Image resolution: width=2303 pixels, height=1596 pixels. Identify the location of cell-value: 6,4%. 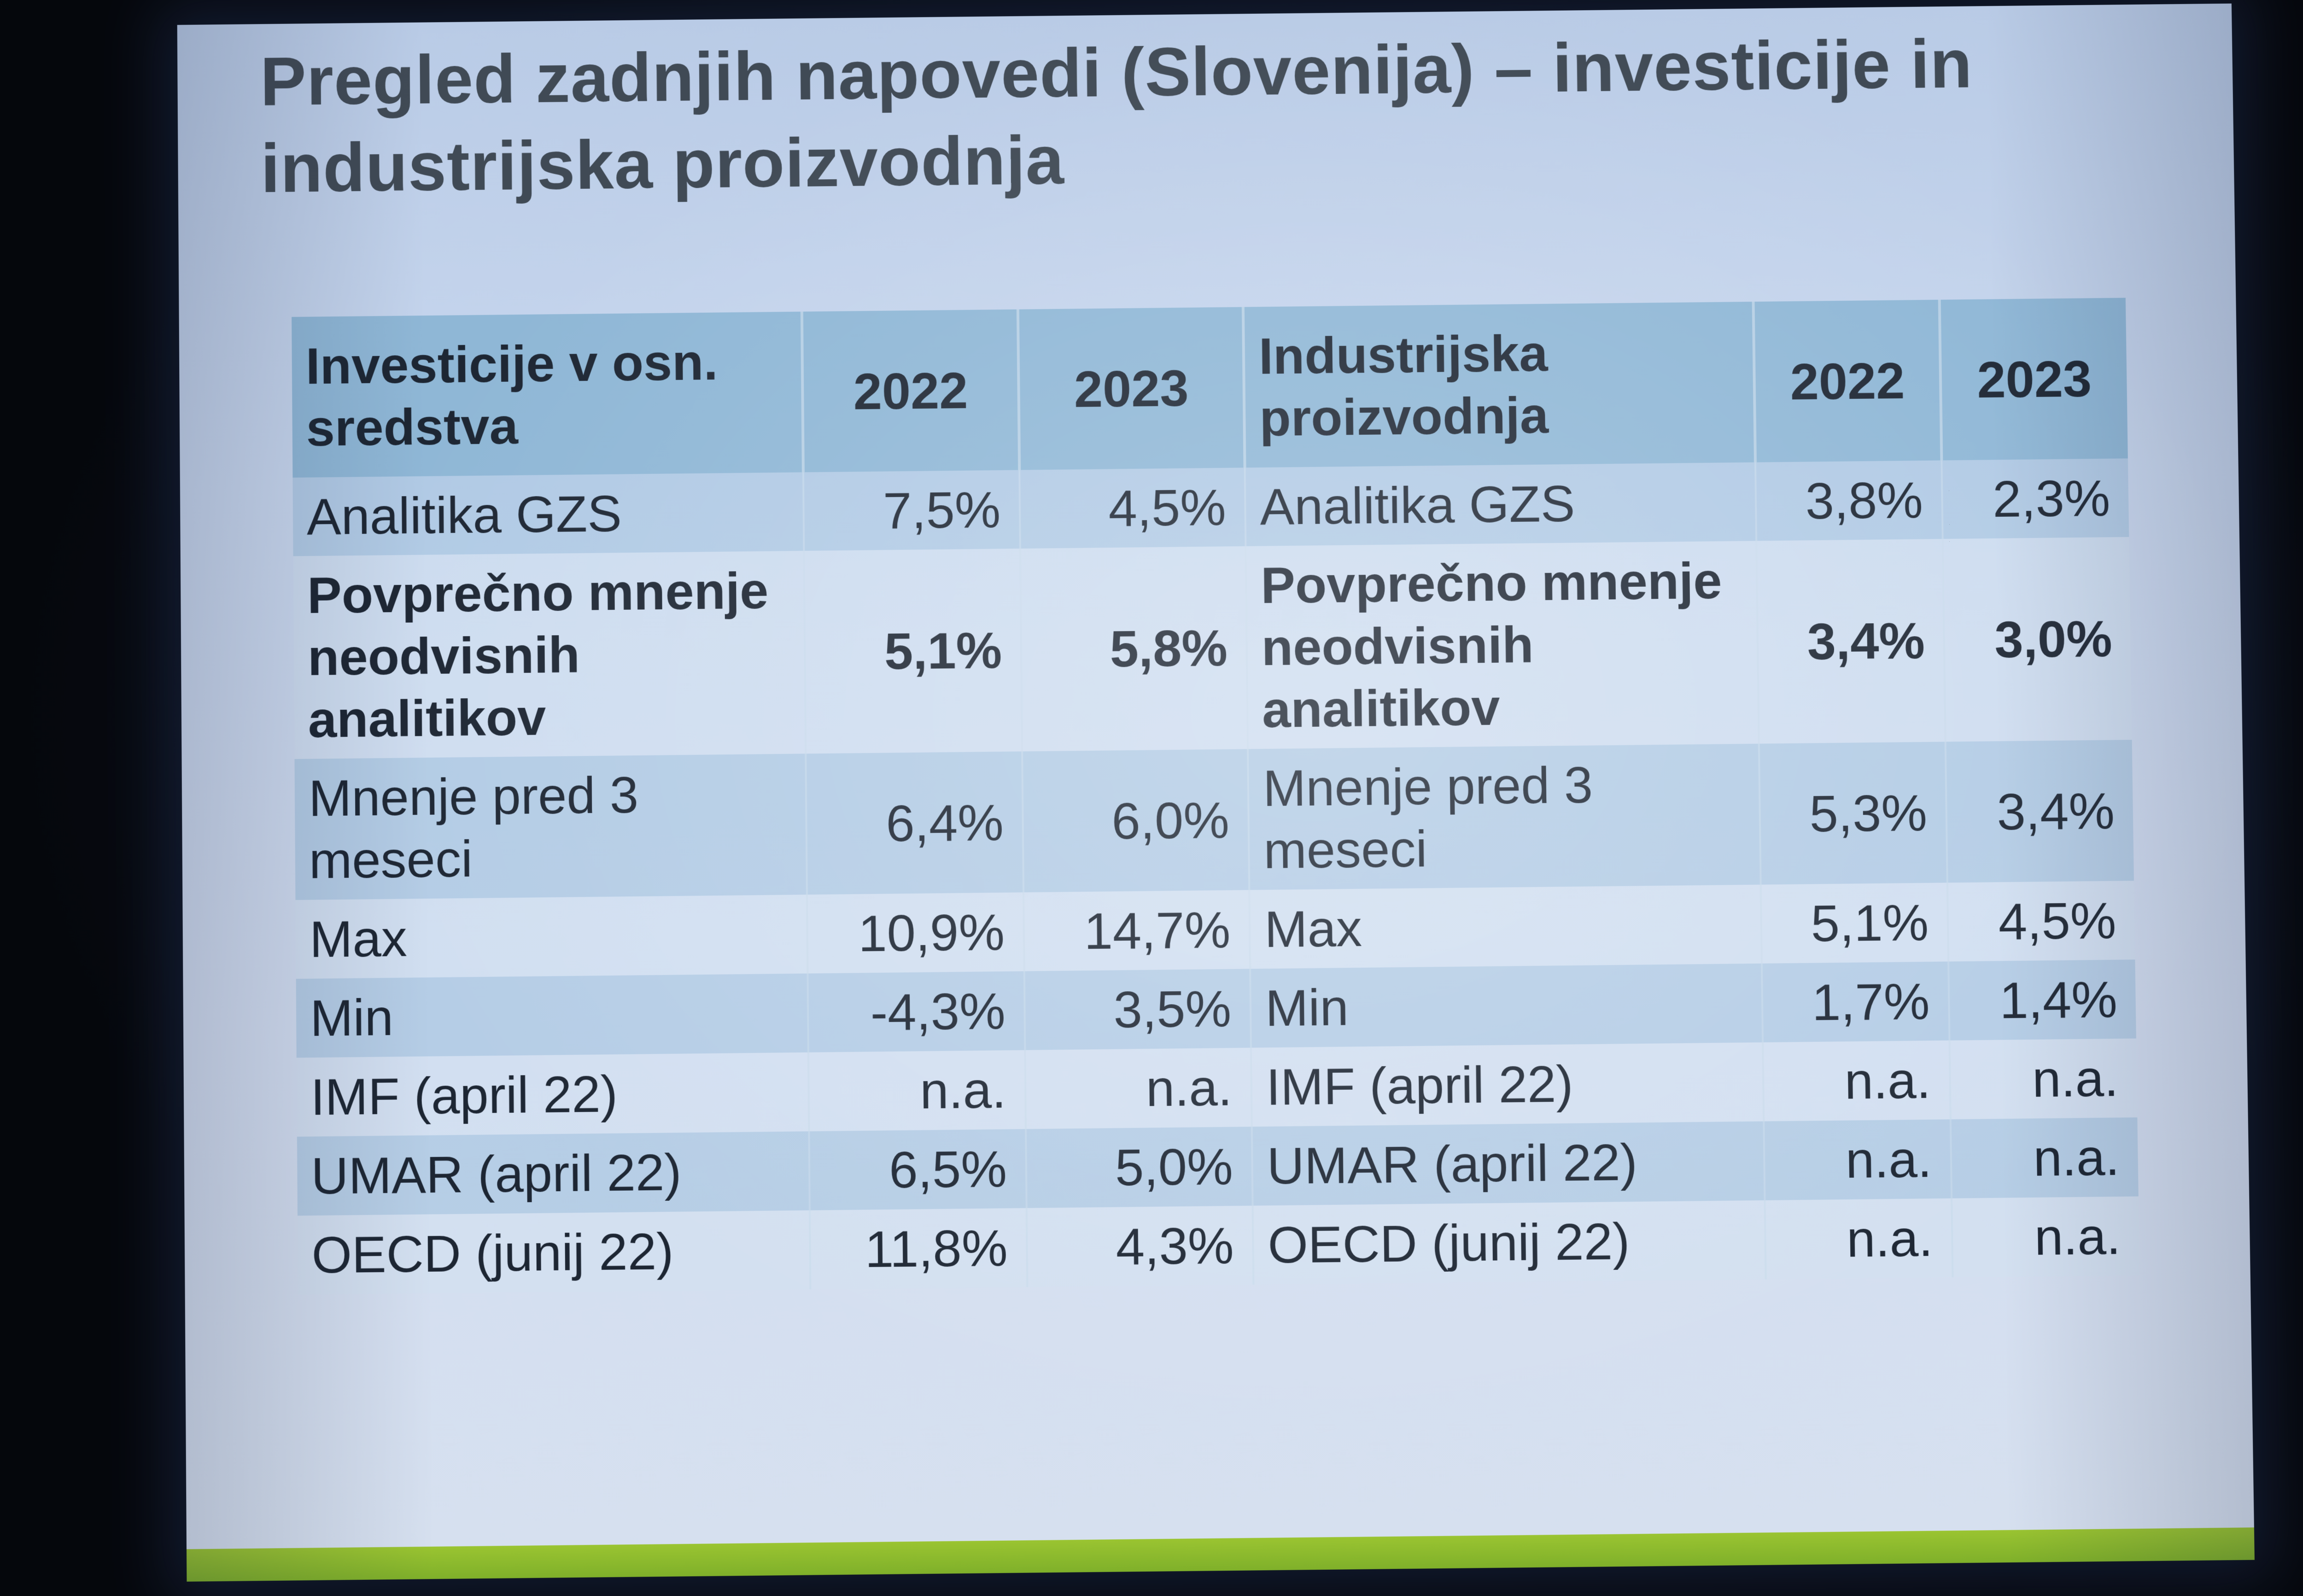
(914, 822).